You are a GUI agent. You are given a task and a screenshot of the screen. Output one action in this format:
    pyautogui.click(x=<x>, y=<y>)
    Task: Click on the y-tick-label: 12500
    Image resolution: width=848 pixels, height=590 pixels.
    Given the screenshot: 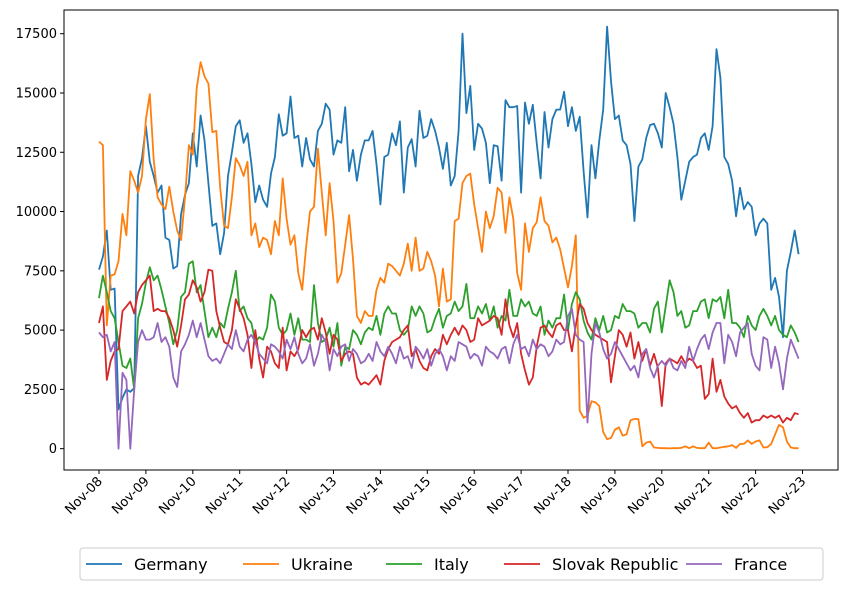 What is the action you would take?
    pyautogui.click(x=36, y=153)
    